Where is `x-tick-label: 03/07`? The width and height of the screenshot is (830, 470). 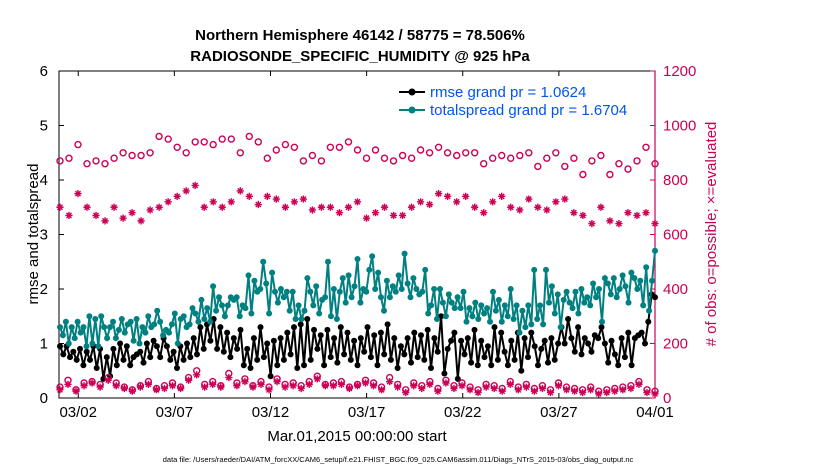 x-tick-label: 03/07 is located at coordinates (175, 412).